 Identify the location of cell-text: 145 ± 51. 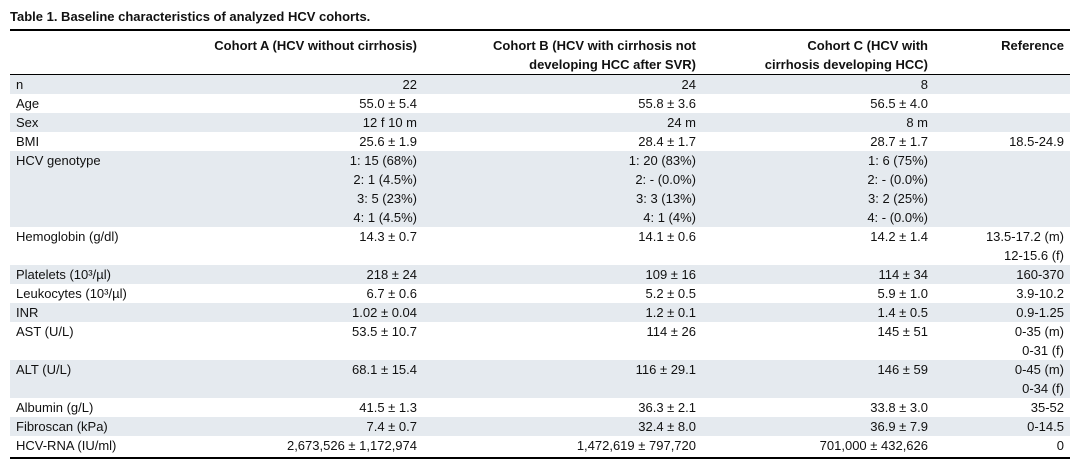
(902, 331).